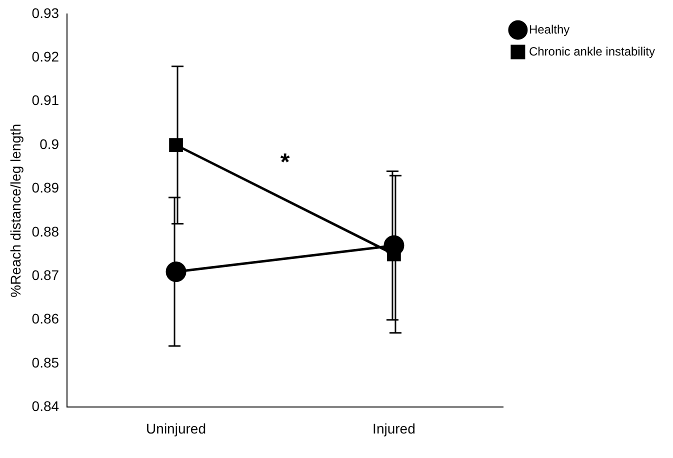 This screenshot has width=673, height=458. I want to click on y-tick-label: 0.86, so click(46, 318).